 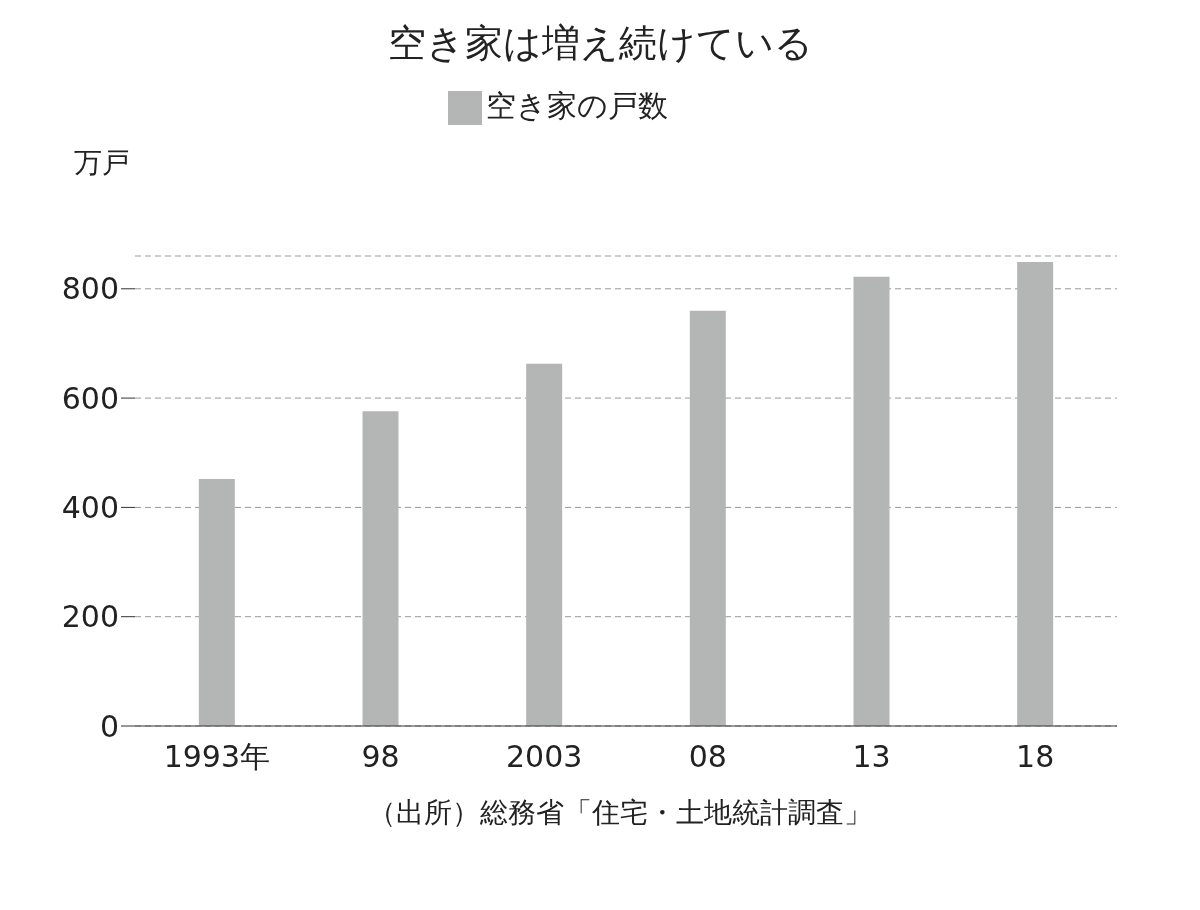 I want to click on text: （出所）総務省「住宅・土地統計調査」, so click(x=620, y=813).